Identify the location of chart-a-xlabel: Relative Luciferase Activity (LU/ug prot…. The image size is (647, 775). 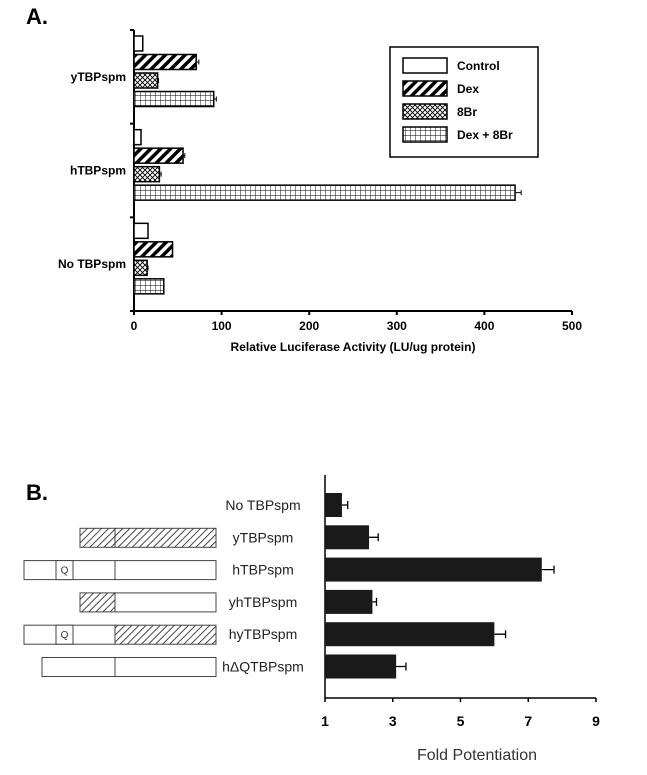
(353, 347).